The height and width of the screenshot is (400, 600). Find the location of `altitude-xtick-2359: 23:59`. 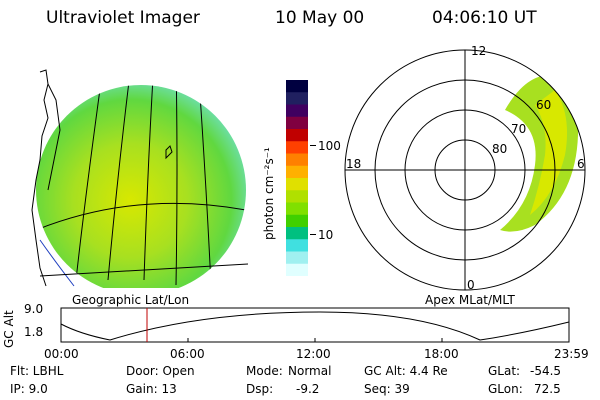

altitude-xtick-2359: 23:59 is located at coordinates (571, 354).